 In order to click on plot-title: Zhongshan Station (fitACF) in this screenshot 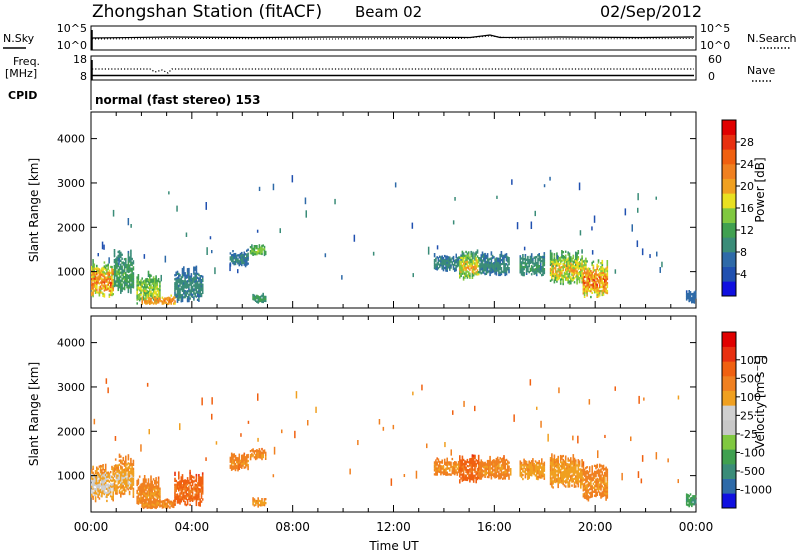, I will do `click(207, 12)`.